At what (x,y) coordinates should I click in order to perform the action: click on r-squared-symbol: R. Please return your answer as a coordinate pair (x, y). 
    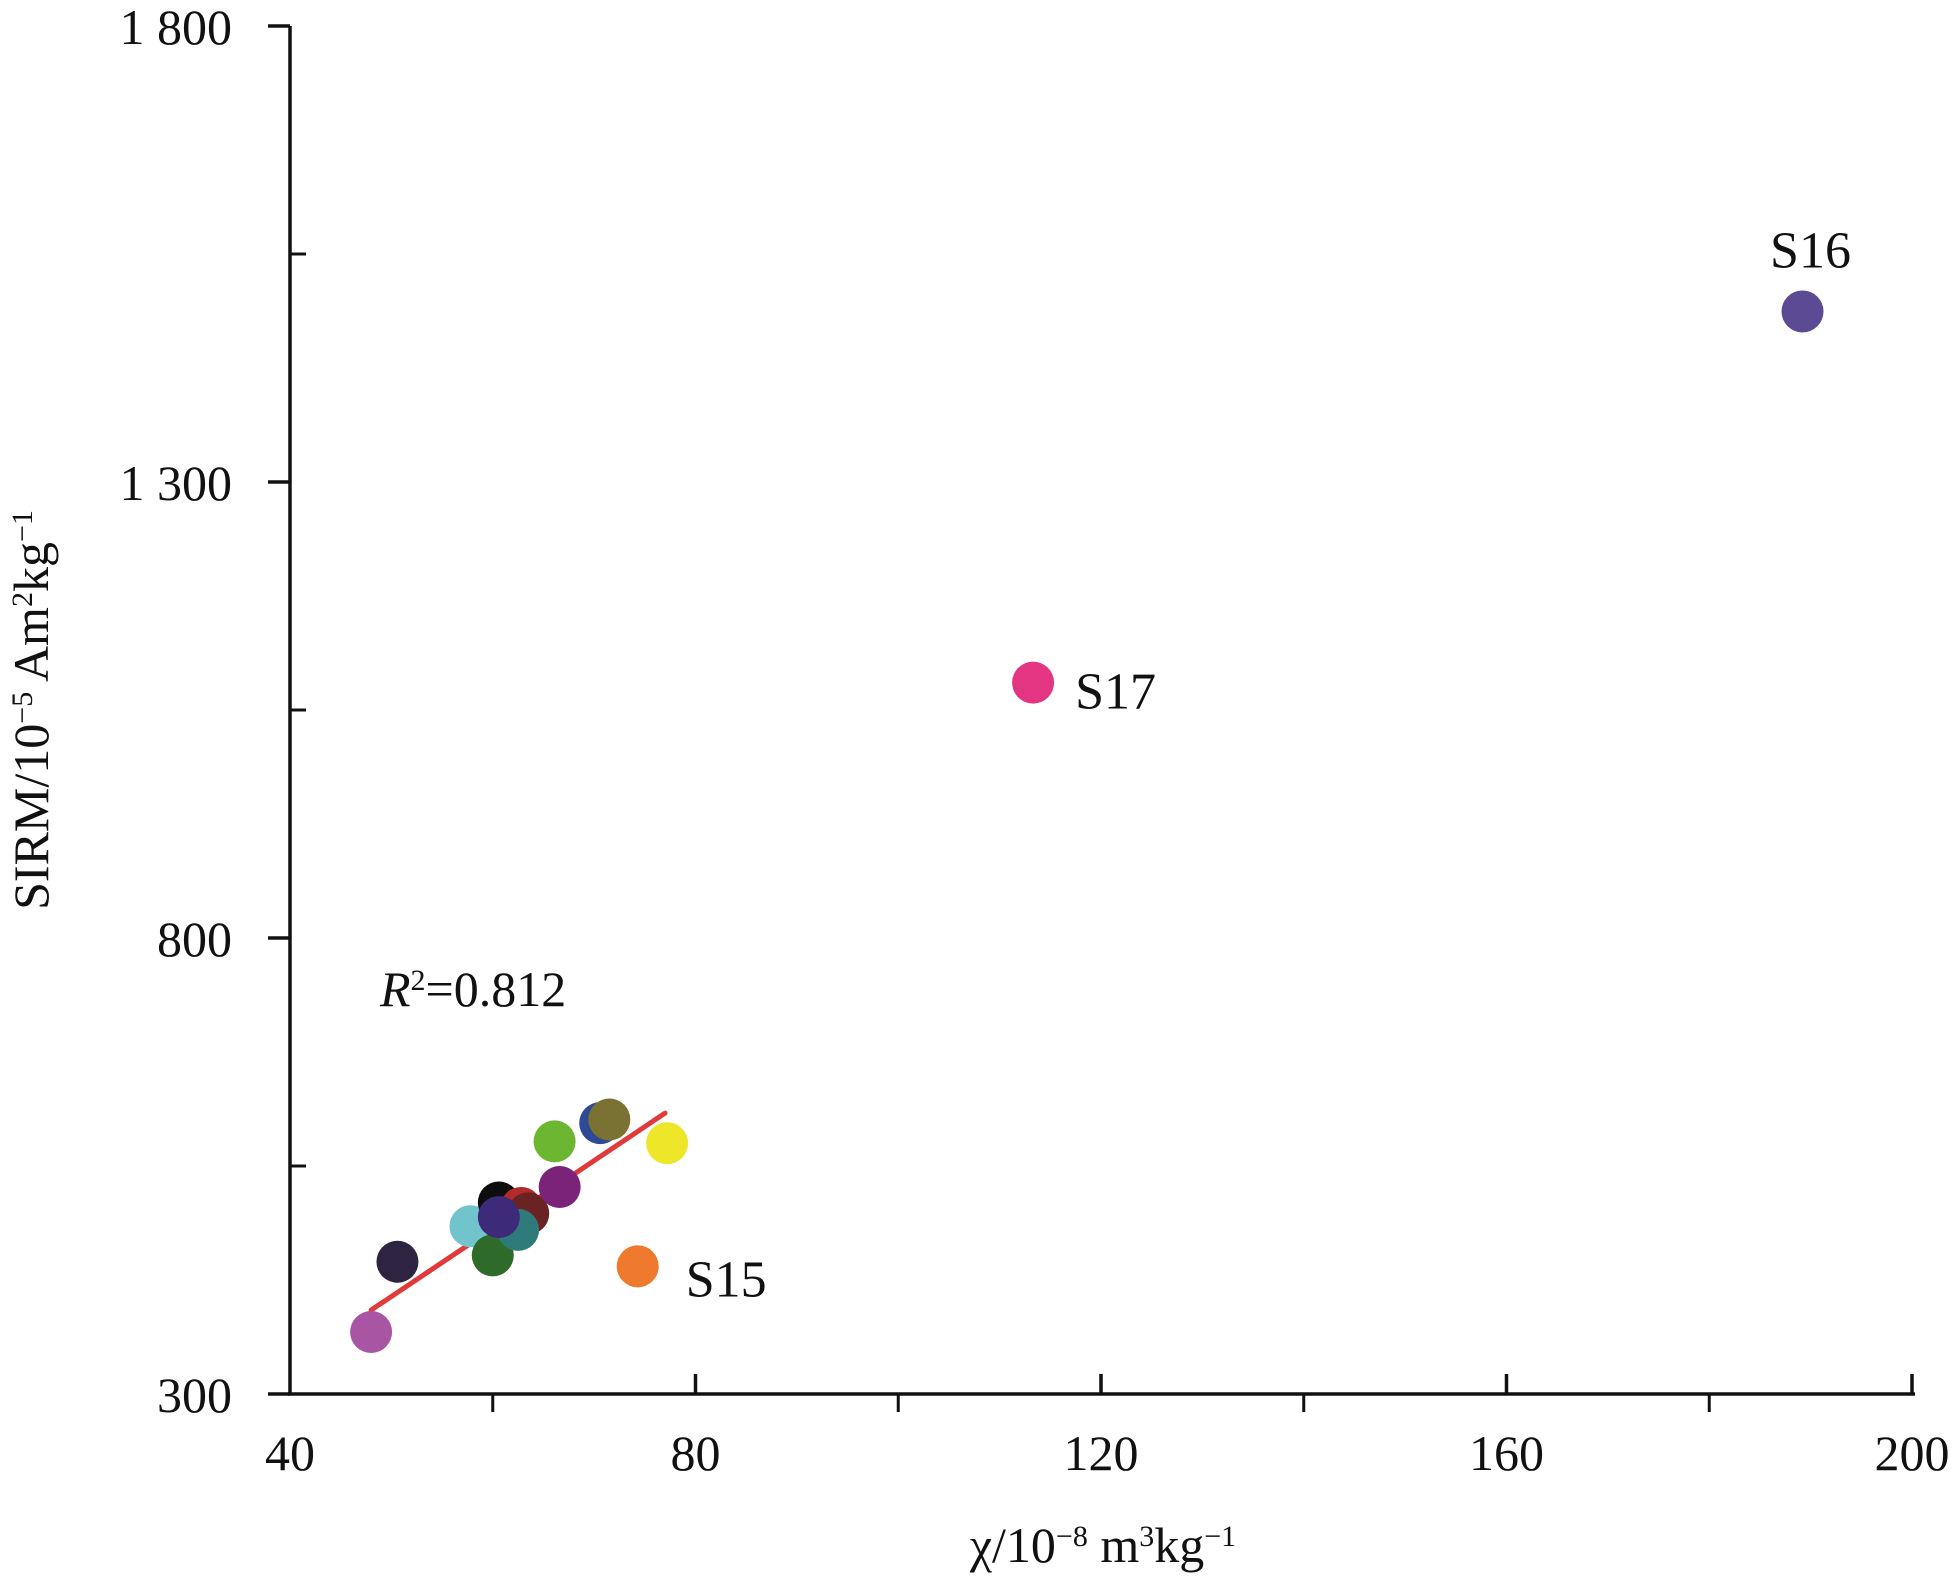
    Looking at the image, I should click on (395, 989).